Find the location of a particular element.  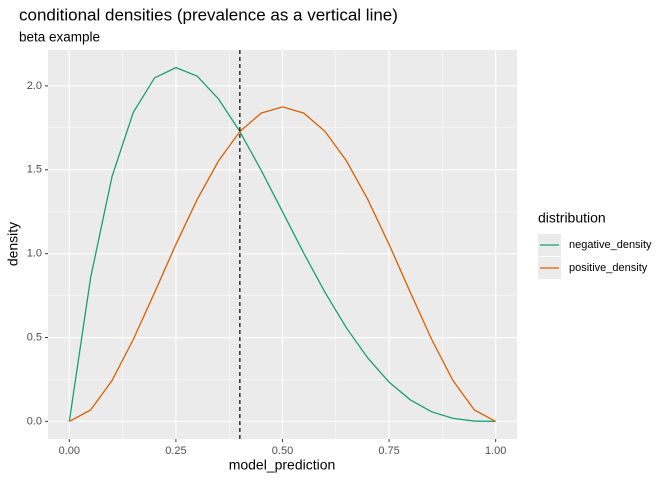

legend-label: positive_density is located at coordinates (608, 268).